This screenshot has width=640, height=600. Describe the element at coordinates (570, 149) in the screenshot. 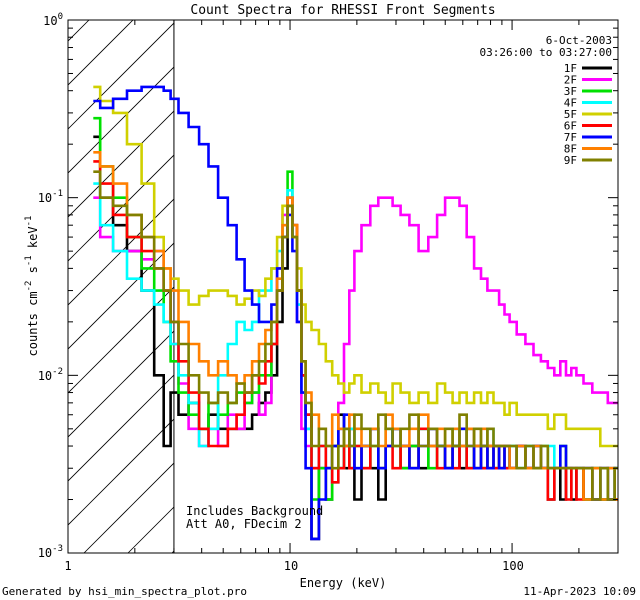

I see `legend-label-8F: 8F` at that location.